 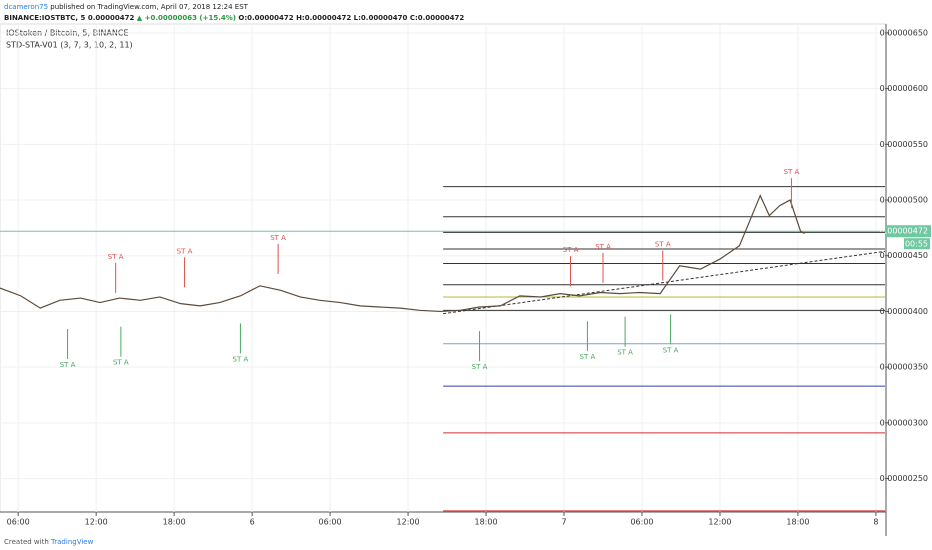 What do you see at coordinates (186, 18) in the screenshot?
I see `change: ▲ +0.00000063 (+15.4%)` at bounding box center [186, 18].